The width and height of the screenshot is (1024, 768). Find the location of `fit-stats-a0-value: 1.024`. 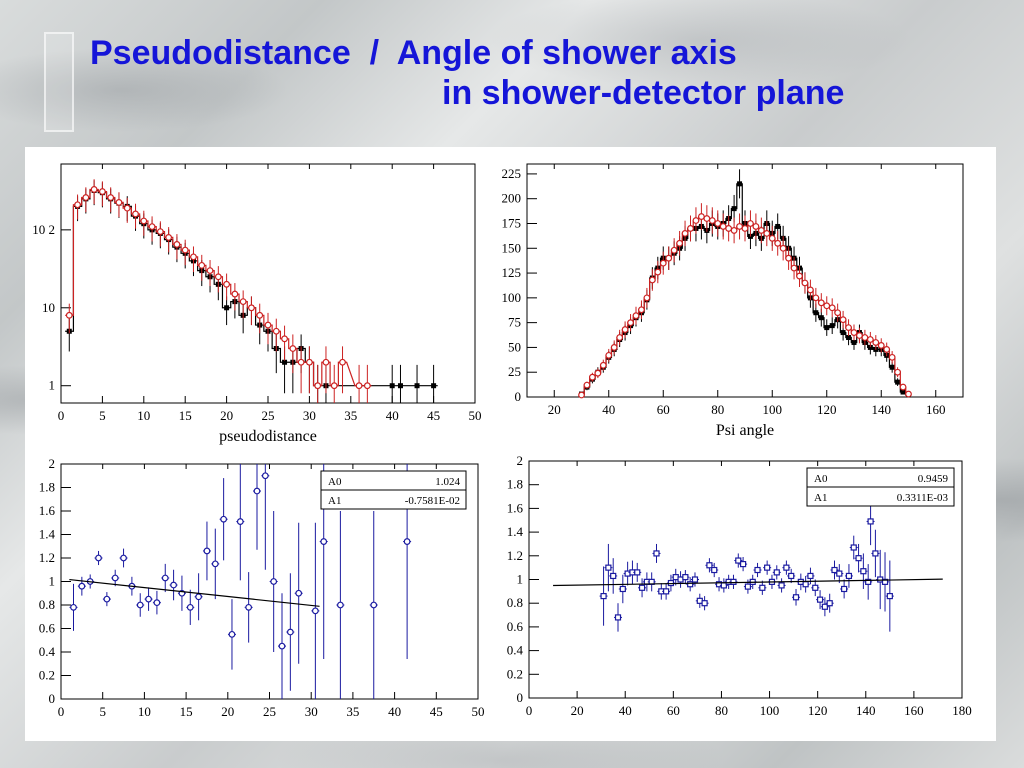

fit-stats-a0-value: 1.024 is located at coordinates (447, 482).